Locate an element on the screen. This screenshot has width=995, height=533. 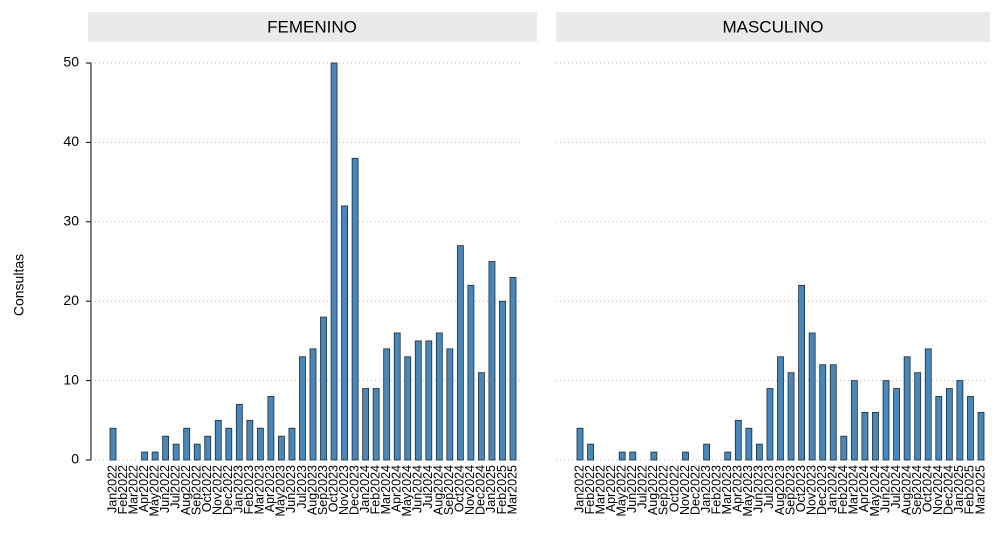
x-tick-label: Jul2024 is located at coordinates (428, 487).